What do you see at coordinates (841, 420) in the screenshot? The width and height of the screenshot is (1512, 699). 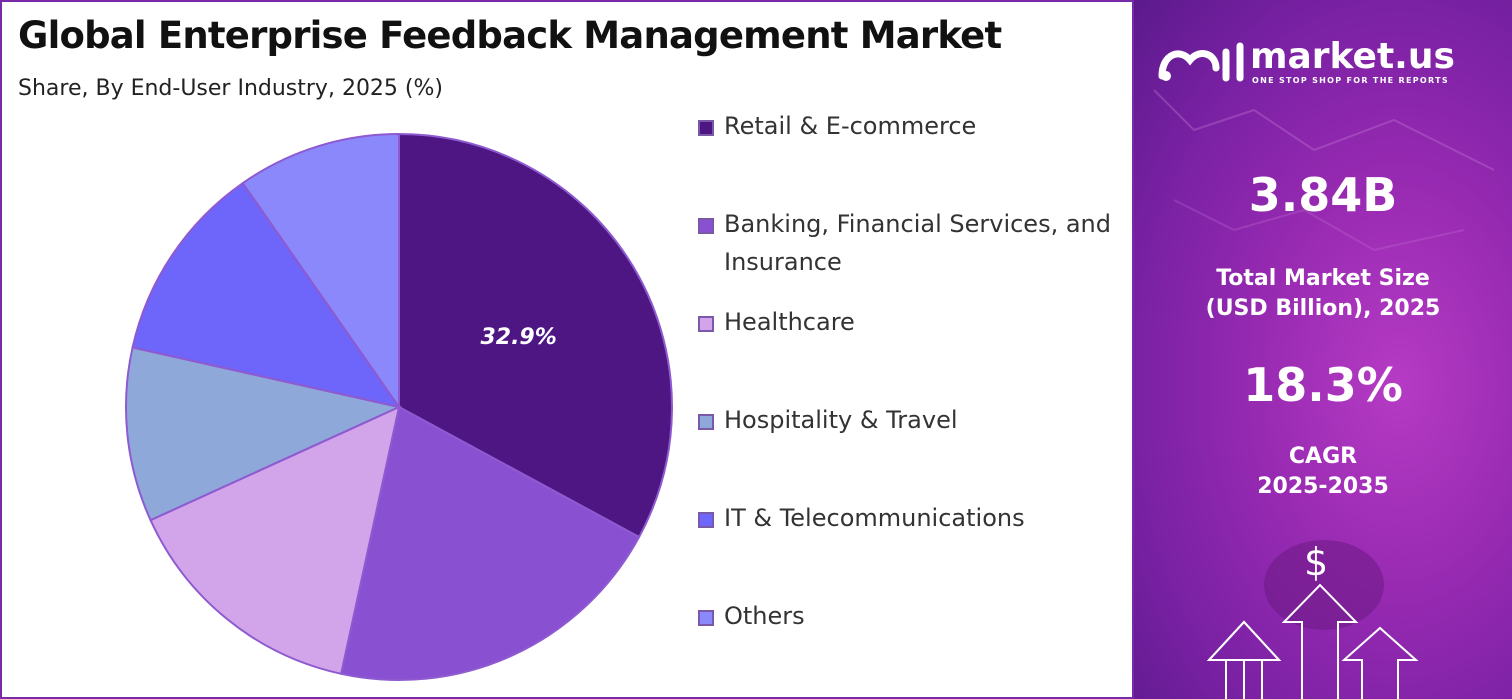 I see `legend-label: Hospitality & Travel` at bounding box center [841, 420].